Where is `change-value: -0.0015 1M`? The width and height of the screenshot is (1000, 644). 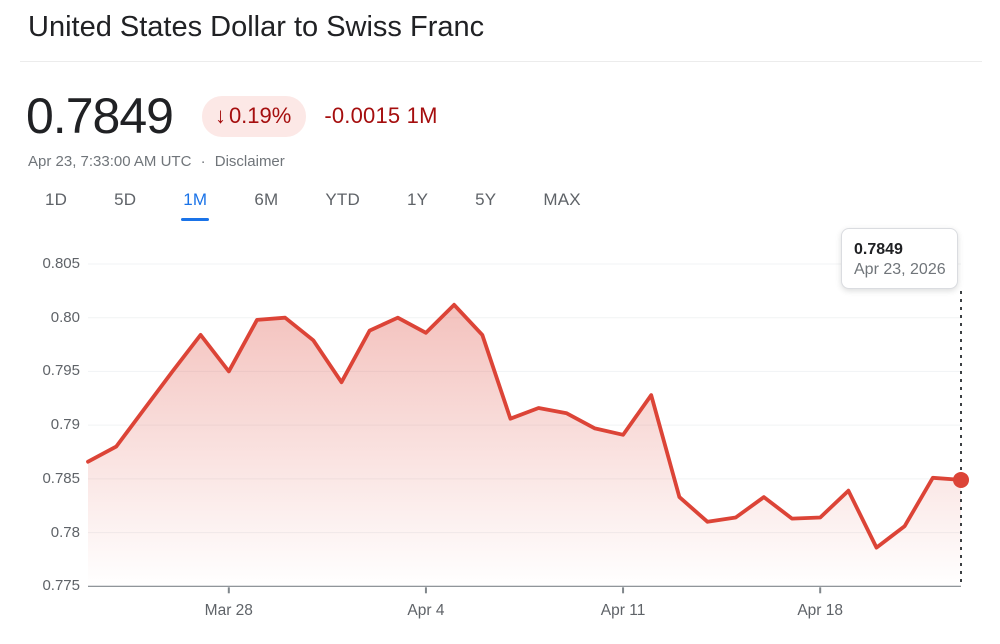
change-value: -0.0015 1M is located at coordinates (380, 116).